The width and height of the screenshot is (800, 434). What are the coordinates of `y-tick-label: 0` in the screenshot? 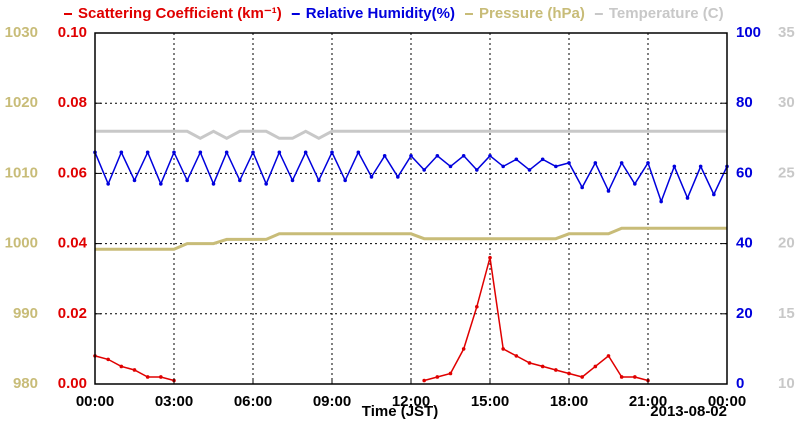 It's located at (740, 383).